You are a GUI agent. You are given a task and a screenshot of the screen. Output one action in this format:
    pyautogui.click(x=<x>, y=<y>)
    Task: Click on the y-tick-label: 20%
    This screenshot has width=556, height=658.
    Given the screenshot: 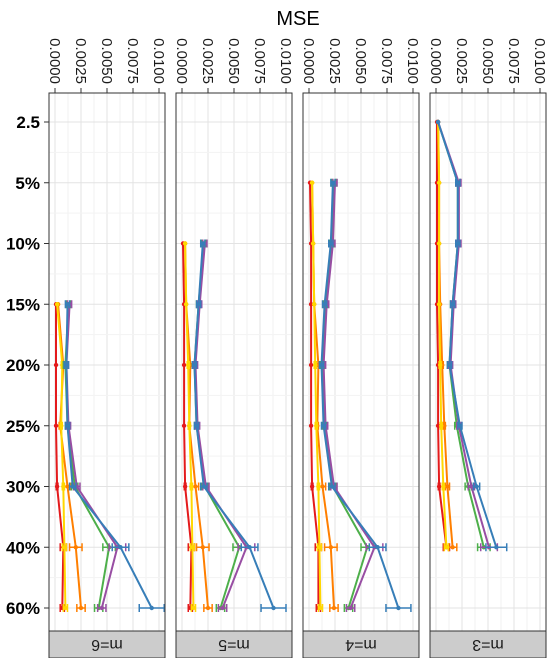 What is the action you would take?
    pyautogui.click(x=23, y=365)
    